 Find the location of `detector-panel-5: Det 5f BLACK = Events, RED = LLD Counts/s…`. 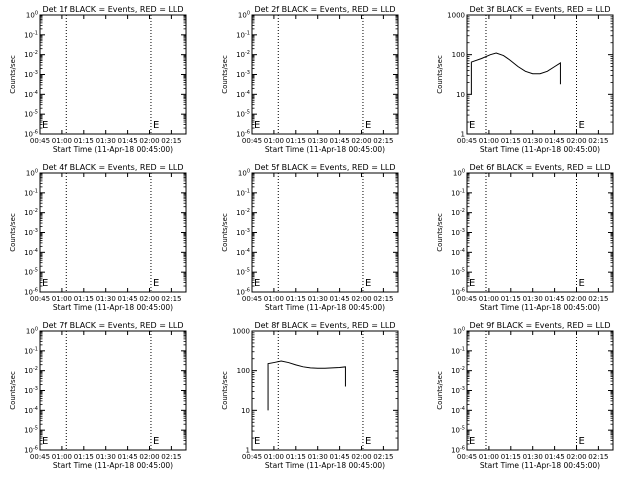

detector-panel-5: Det 5f BLACK = Events, RED = LLD Counts/s… is located at coordinates (310, 237).